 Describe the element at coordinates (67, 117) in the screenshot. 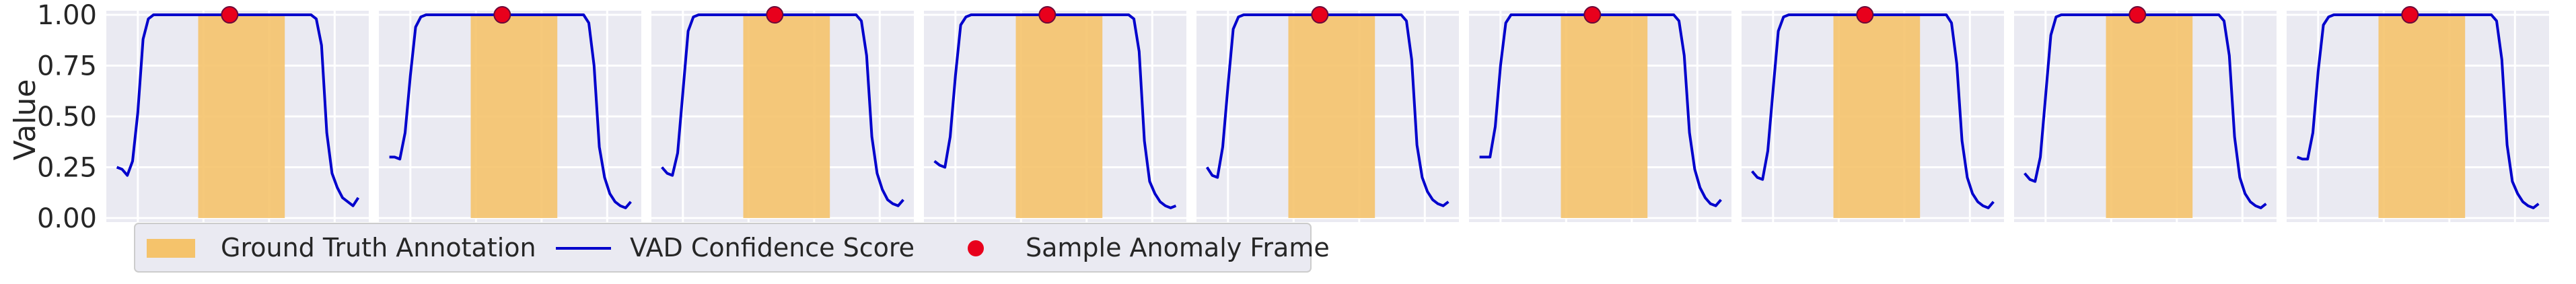

I see `y-tick-label: 0.50` at that location.